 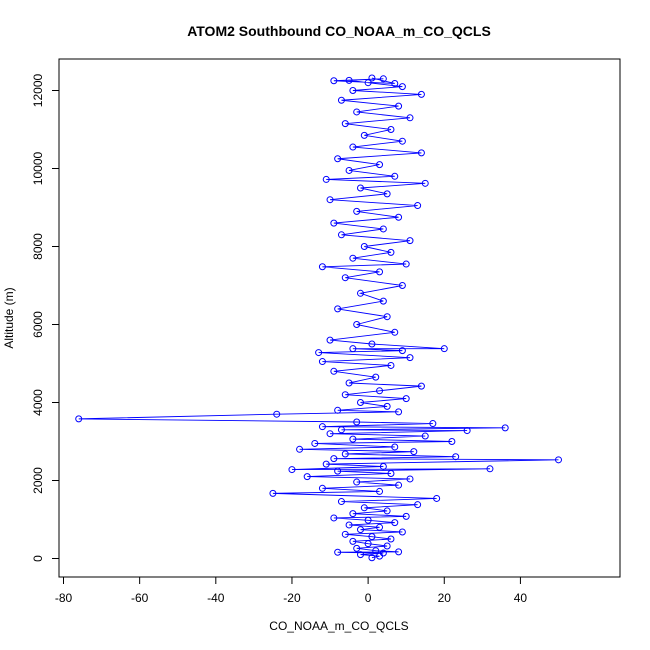 I want to click on x-axis-label: CO_NOAA_m_CO_QCLS, so click(x=338, y=626).